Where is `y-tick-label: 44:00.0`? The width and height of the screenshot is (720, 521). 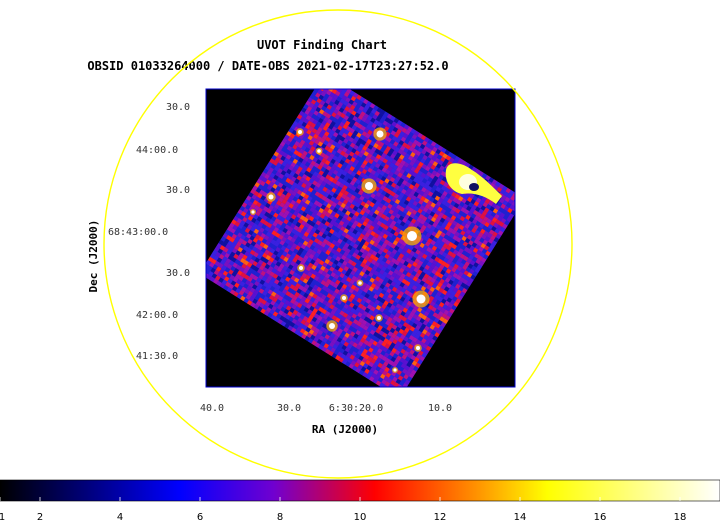
y-tick-label: 44:00.0 is located at coordinates (157, 150).